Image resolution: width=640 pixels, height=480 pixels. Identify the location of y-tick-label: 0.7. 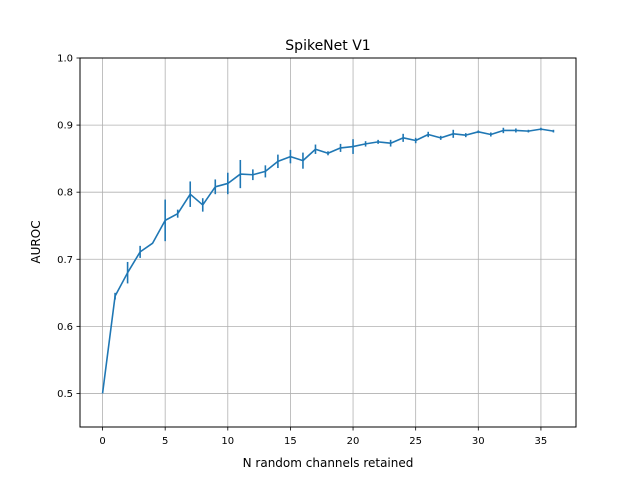
(65, 260).